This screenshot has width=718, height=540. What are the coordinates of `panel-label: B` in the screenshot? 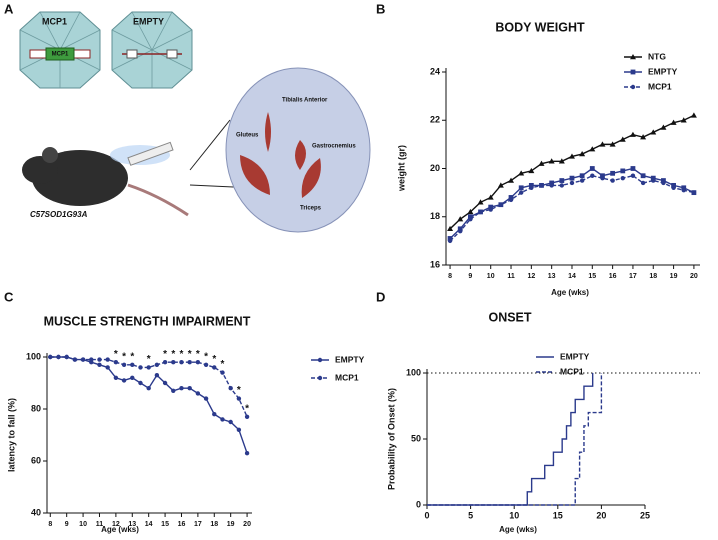 It's located at (380, 8).